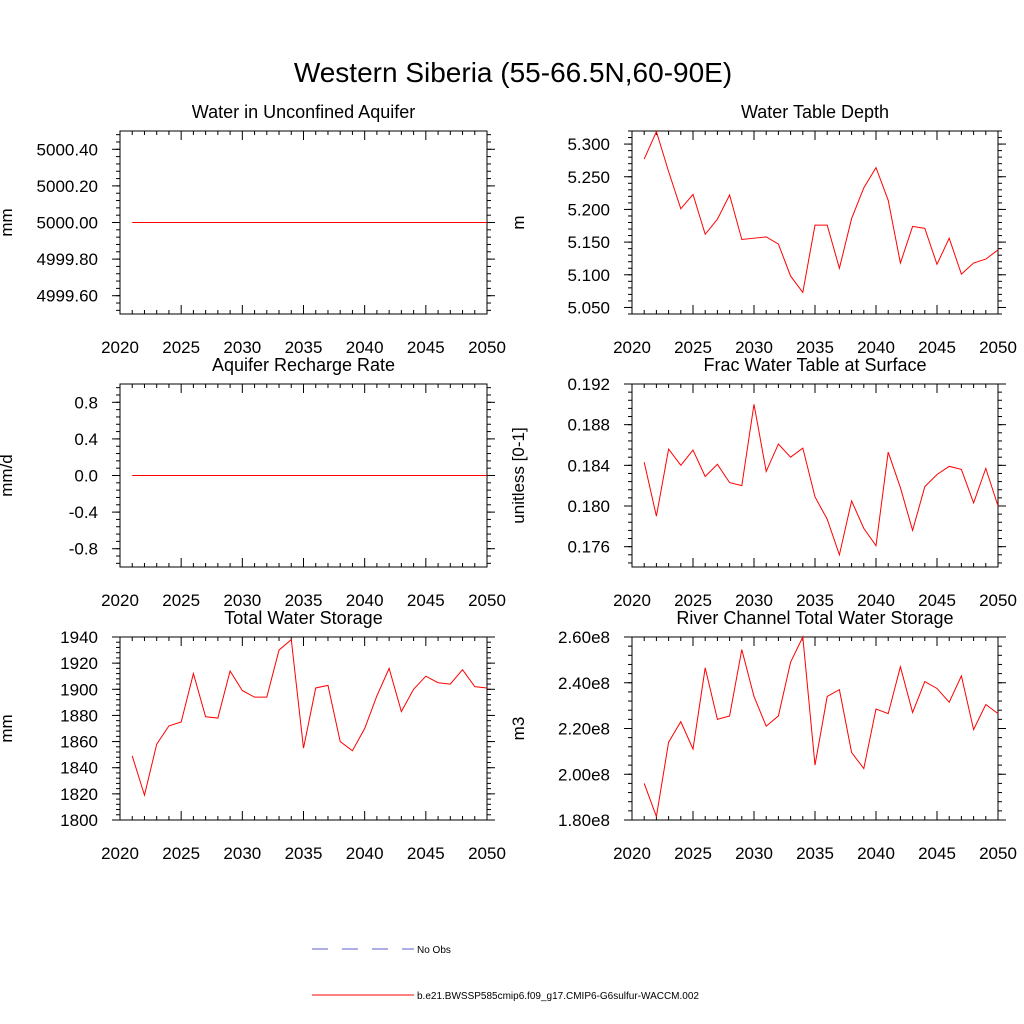  Describe the element at coordinates (588, 547) in the screenshot. I see `y-tick-label: 0.176` at that location.